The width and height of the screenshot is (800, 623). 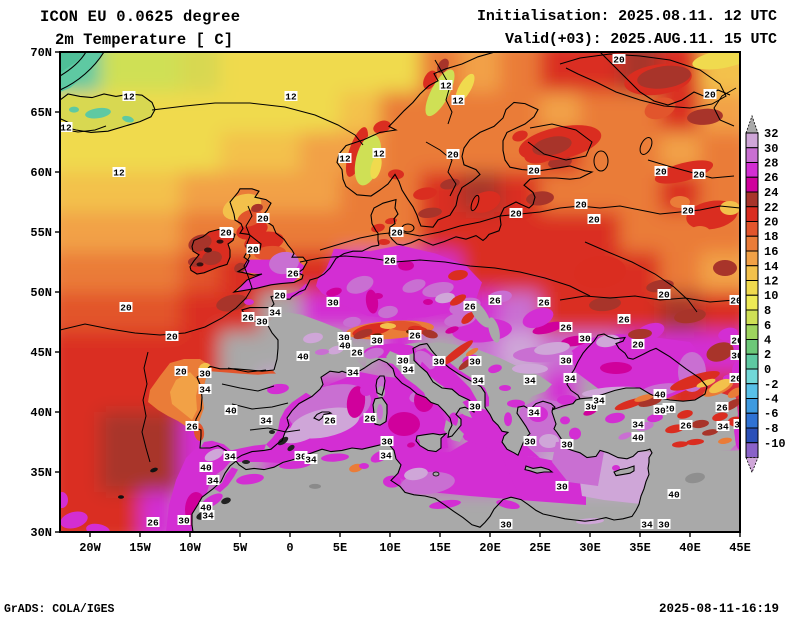 I want to click on svg-text: 50N, so click(x=41, y=293).